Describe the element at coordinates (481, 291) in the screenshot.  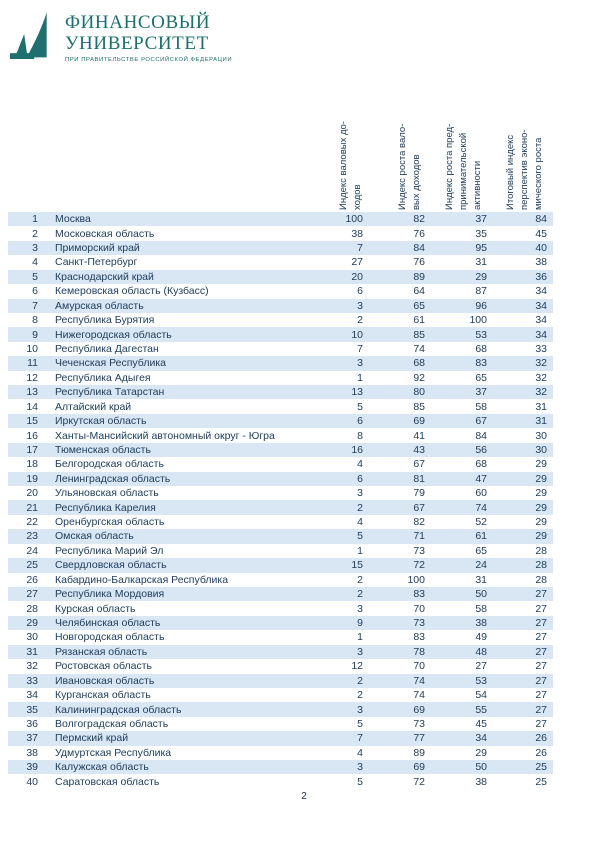
I see `value-cell: 87` at that location.